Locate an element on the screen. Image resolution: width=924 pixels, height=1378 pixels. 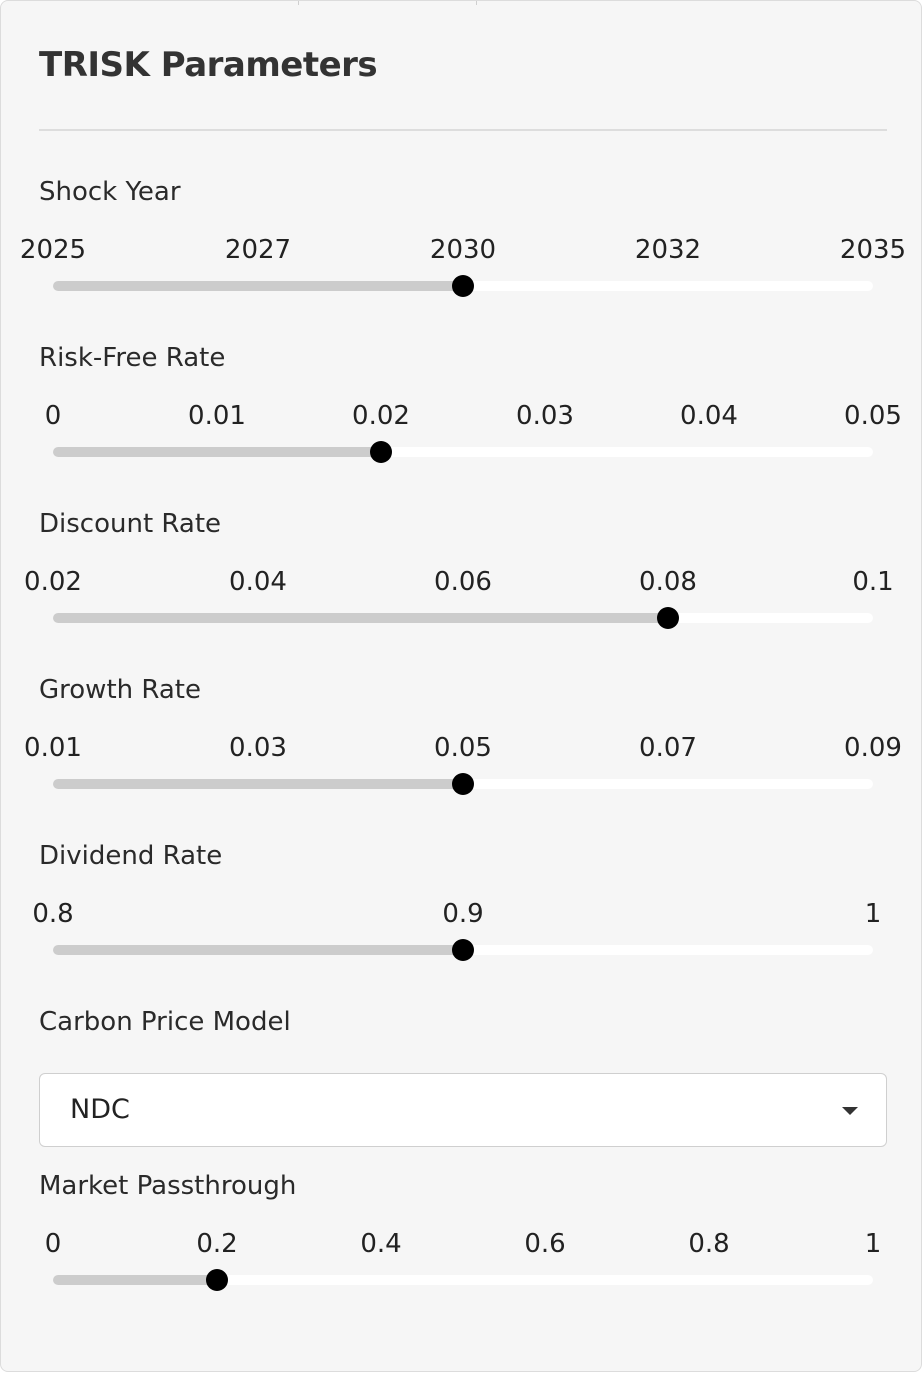
slider-tick-label: 0.9 is located at coordinates (463, 914).